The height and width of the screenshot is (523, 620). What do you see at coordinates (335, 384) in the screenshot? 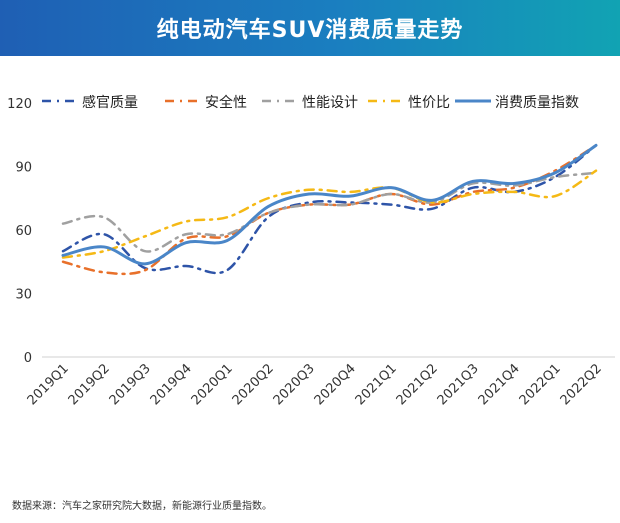
I see `x-tick-label: 2020Q4` at bounding box center [335, 384].